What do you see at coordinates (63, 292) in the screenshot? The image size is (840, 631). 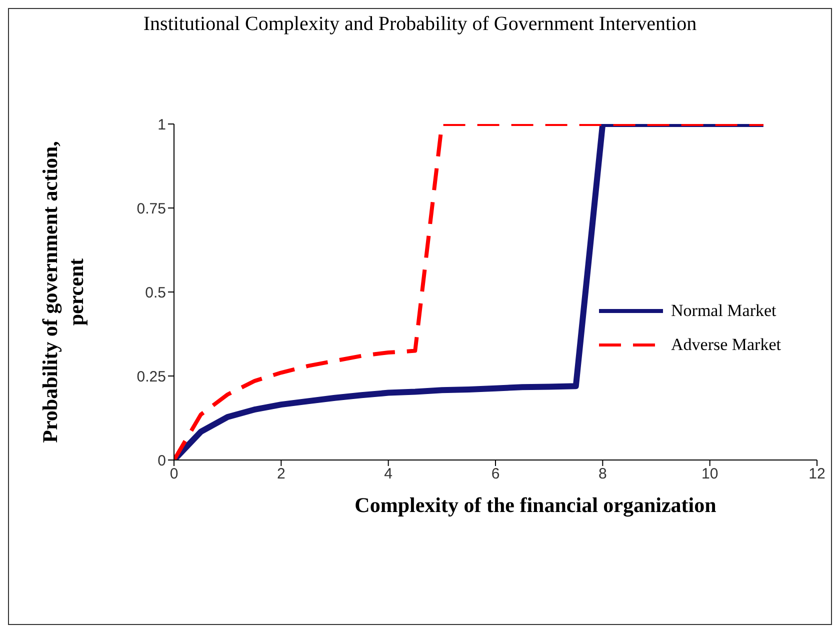 I see `y-axis-title: Probability of government action, percent` at bounding box center [63, 292].